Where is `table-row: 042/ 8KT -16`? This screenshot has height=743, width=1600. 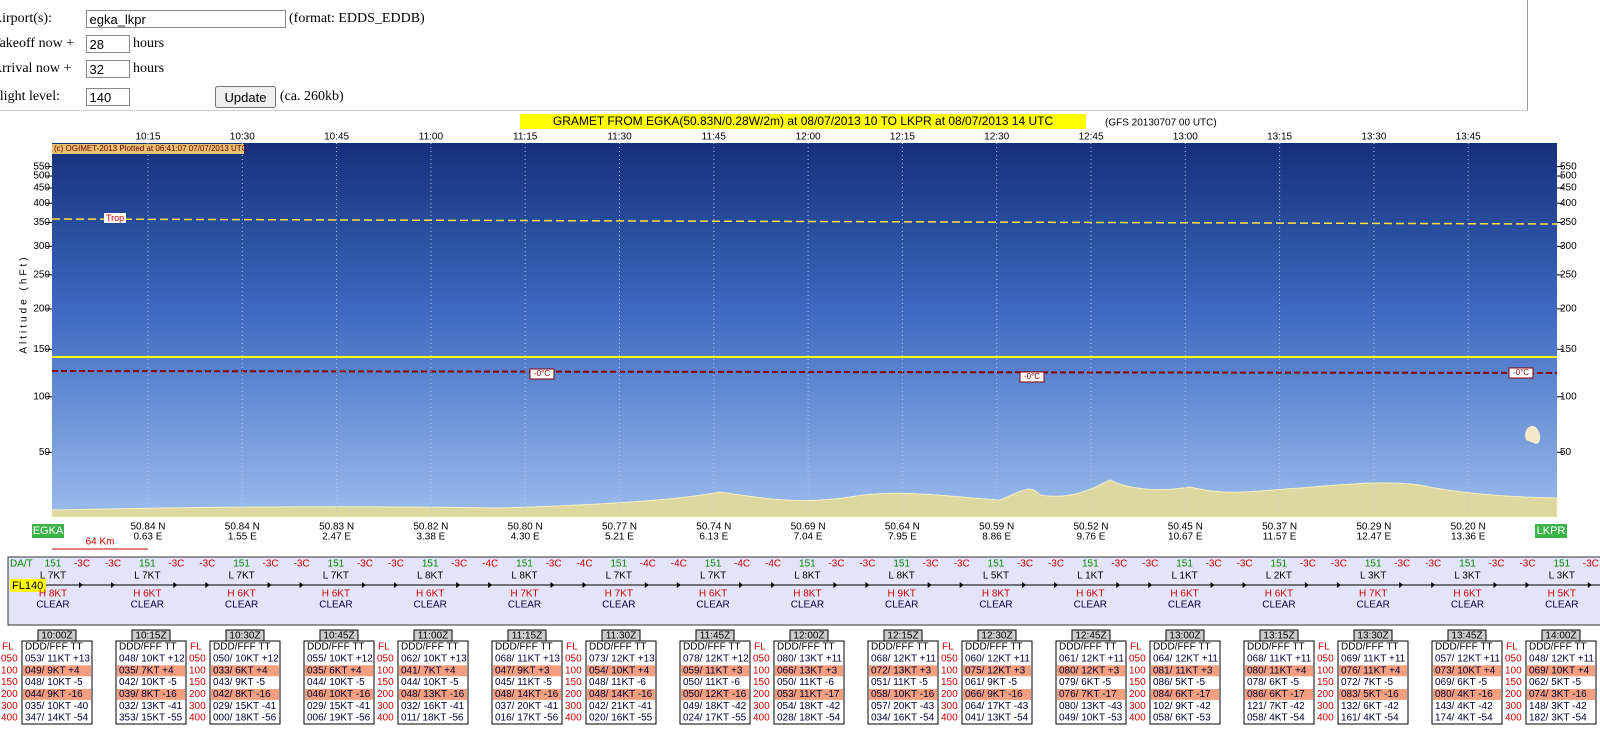 table-row: 042/ 8KT -16 is located at coordinates (242, 694).